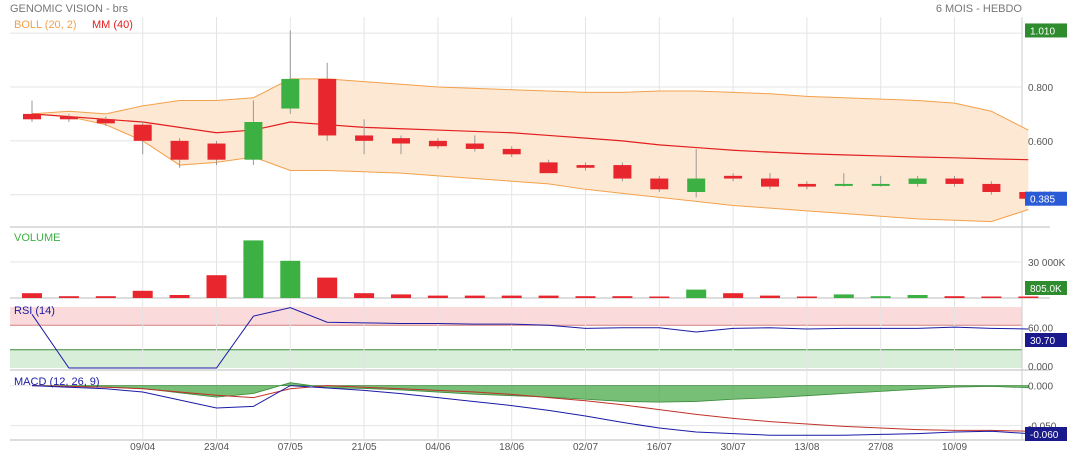 The height and width of the screenshot is (455, 1068). What do you see at coordinates (1047, 263) in the screenshot?
I see `volume-y-tick: 30 000K` at bounding box center [1047, 263].